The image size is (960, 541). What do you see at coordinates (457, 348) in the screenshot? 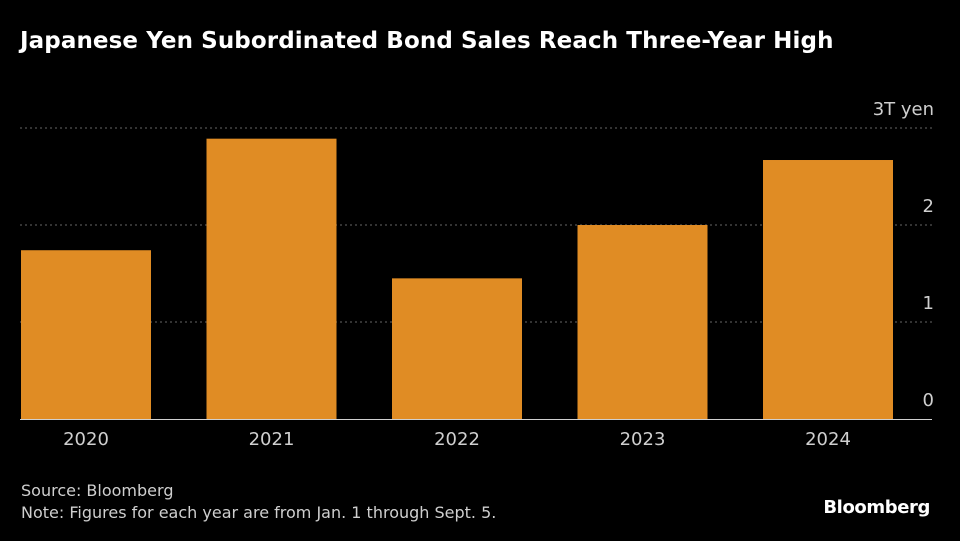
I see `bar-2022` at bounding box center [457, 348].